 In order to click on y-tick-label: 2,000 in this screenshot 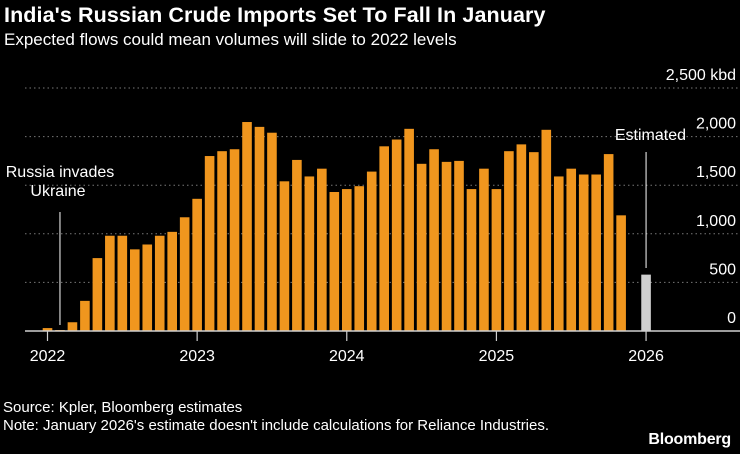, I will do `click(716, 124)`.